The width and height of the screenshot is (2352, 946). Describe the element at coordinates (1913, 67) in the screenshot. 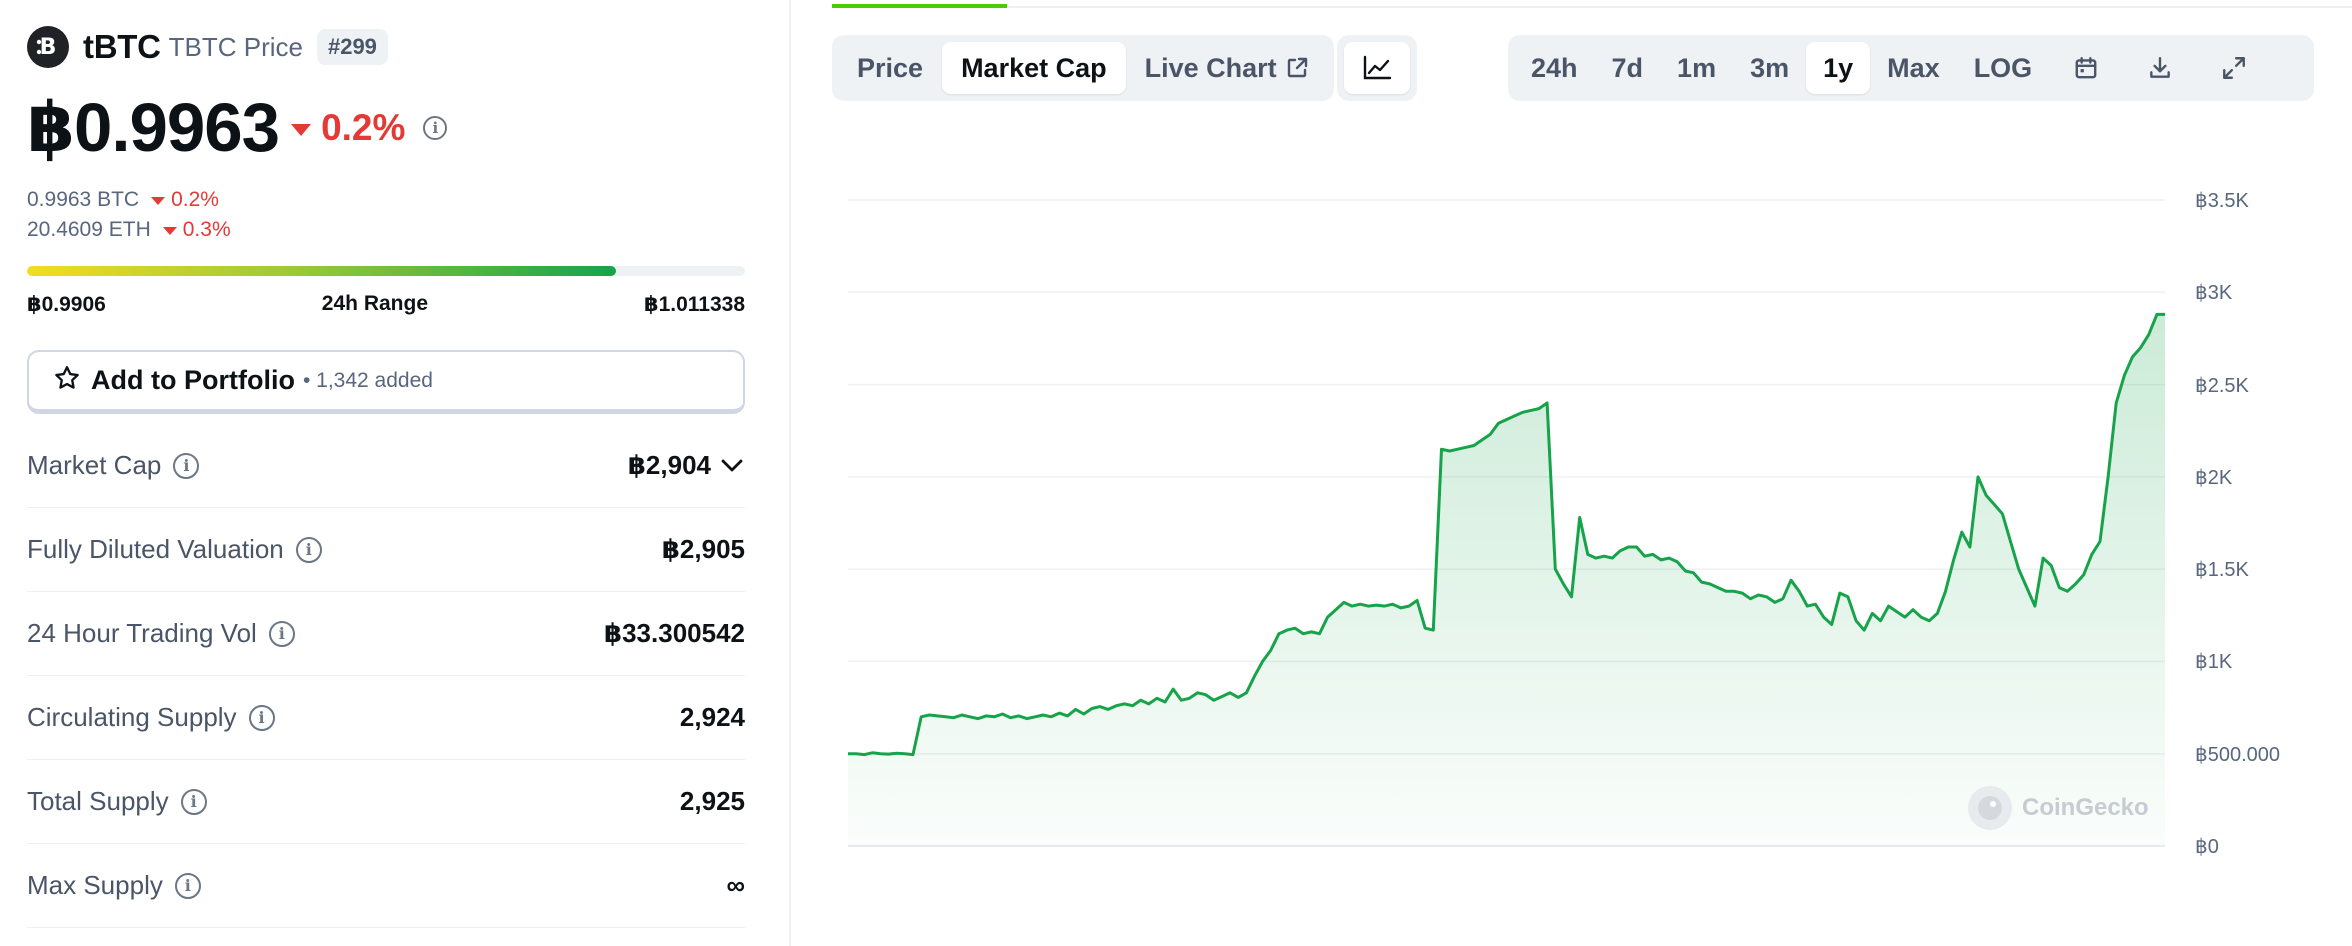

I see `range-max: Max` at that location.